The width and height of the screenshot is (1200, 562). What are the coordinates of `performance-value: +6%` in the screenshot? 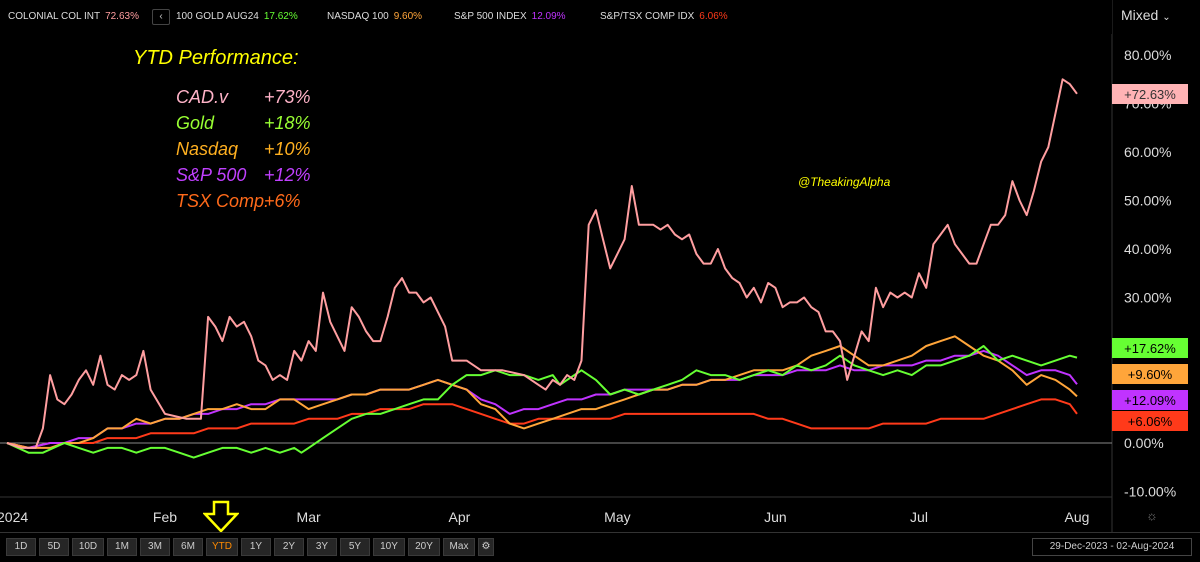 It's located at (282, 201).